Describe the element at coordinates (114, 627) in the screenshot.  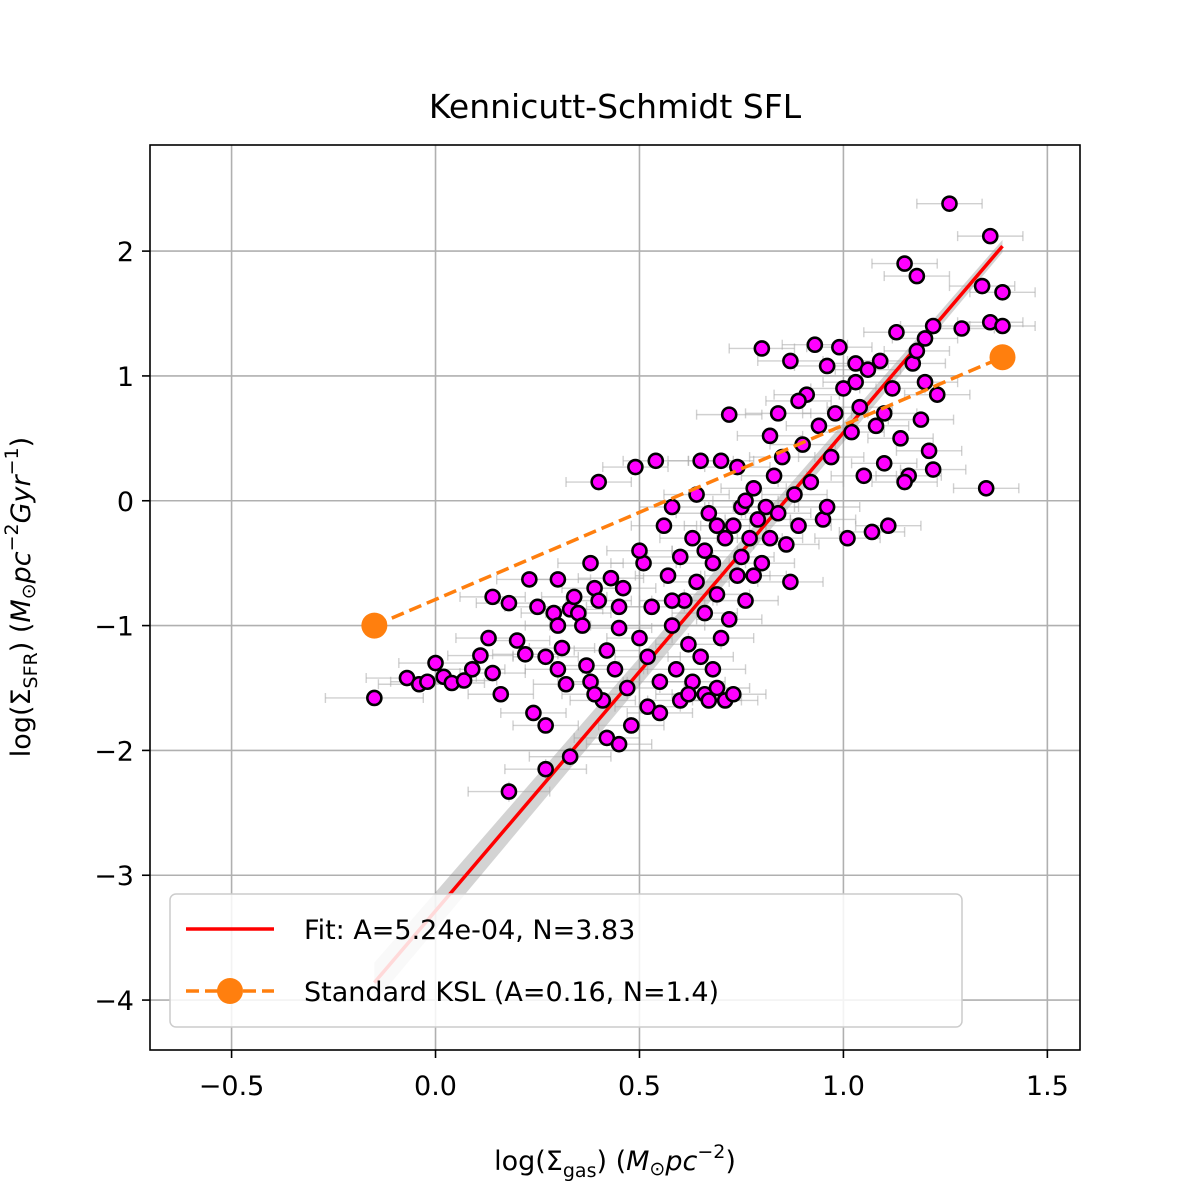
I see `y-tick-label: −1` at that location.